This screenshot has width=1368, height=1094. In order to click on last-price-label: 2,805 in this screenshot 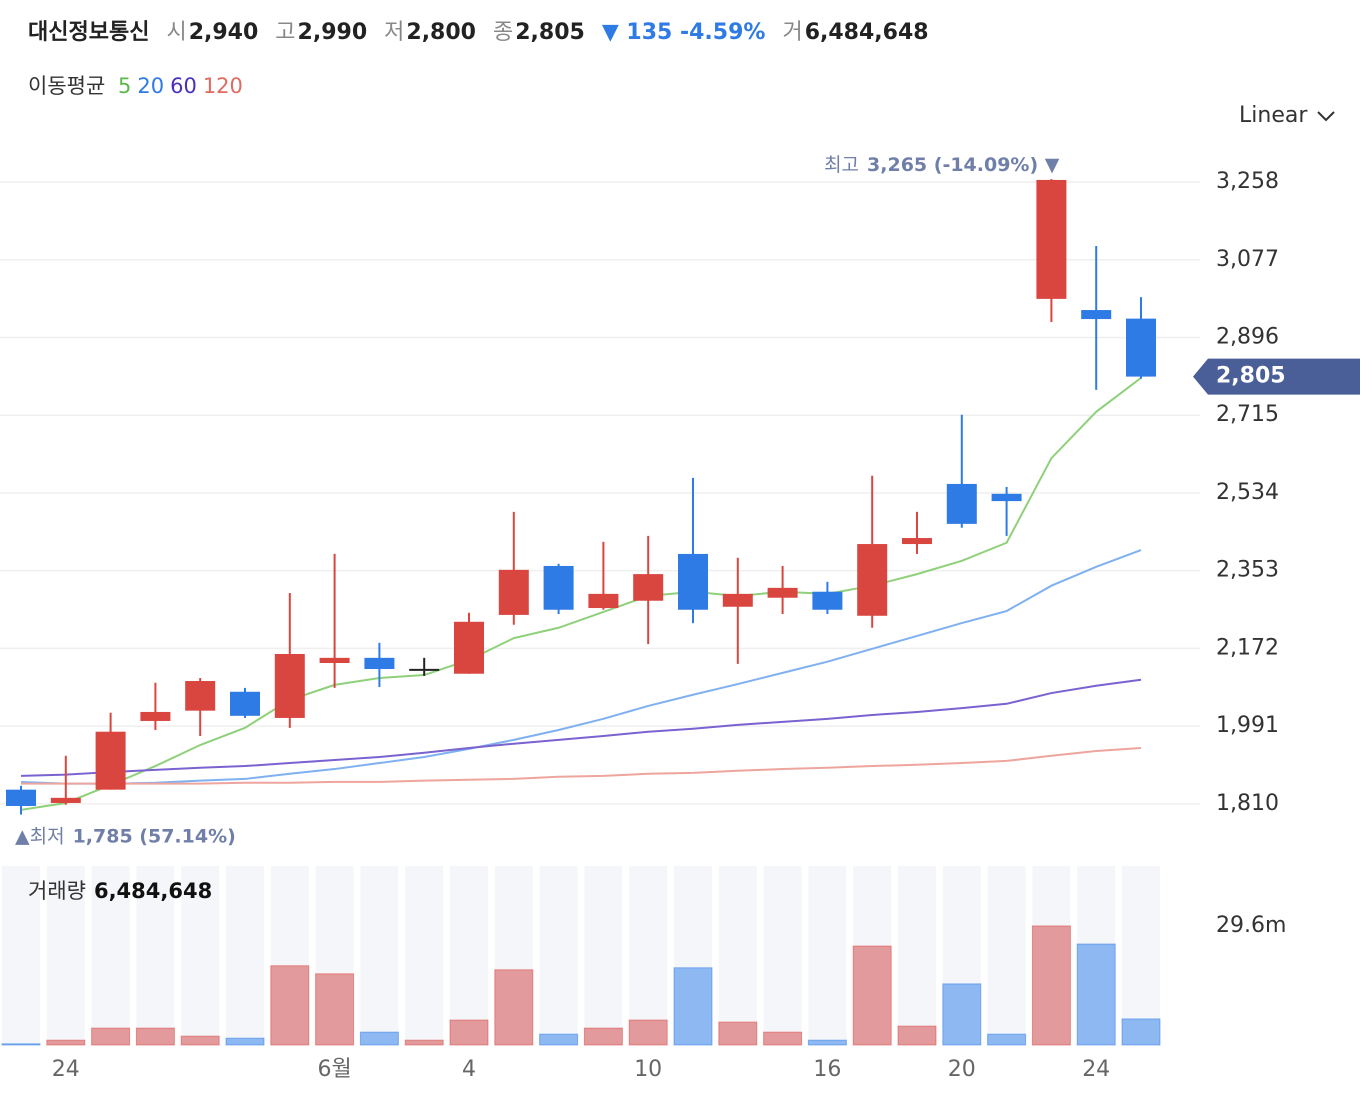, I will do `click(1251, 376)`.